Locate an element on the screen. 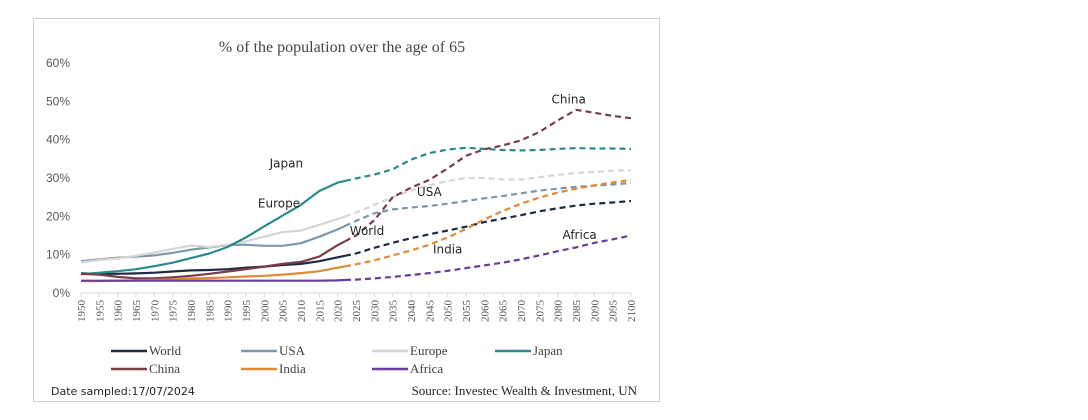  series-india-projection is located at coordinates (488, 223).